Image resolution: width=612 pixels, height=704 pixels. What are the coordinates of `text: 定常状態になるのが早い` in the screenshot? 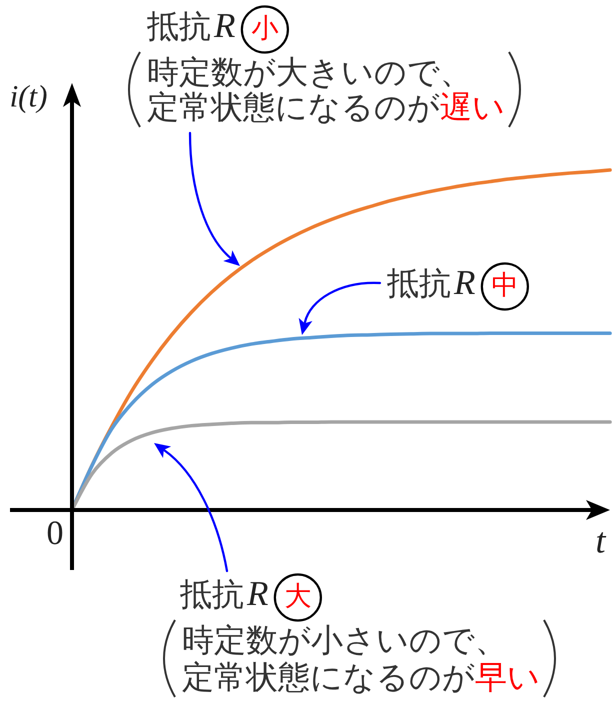 It's located at (361, 677).